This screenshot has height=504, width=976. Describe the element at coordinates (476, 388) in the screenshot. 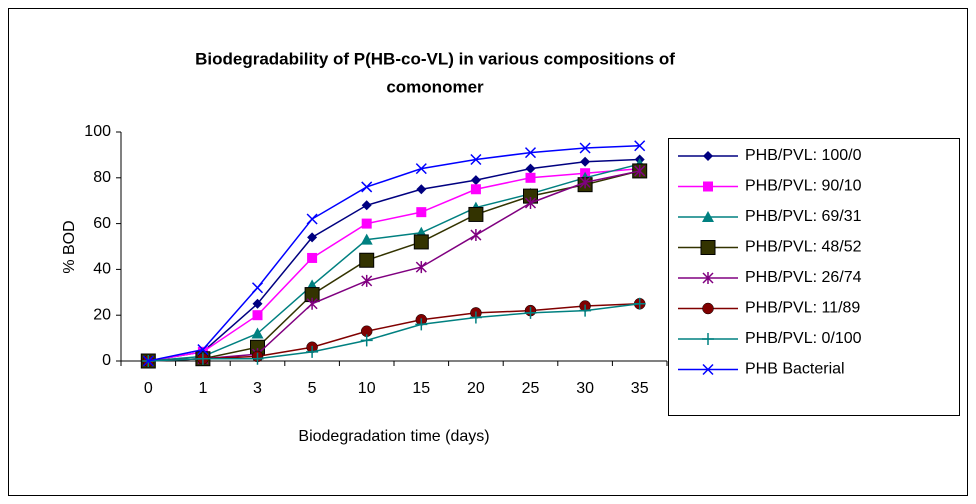

I see `x-tick-label: 20` at that location.